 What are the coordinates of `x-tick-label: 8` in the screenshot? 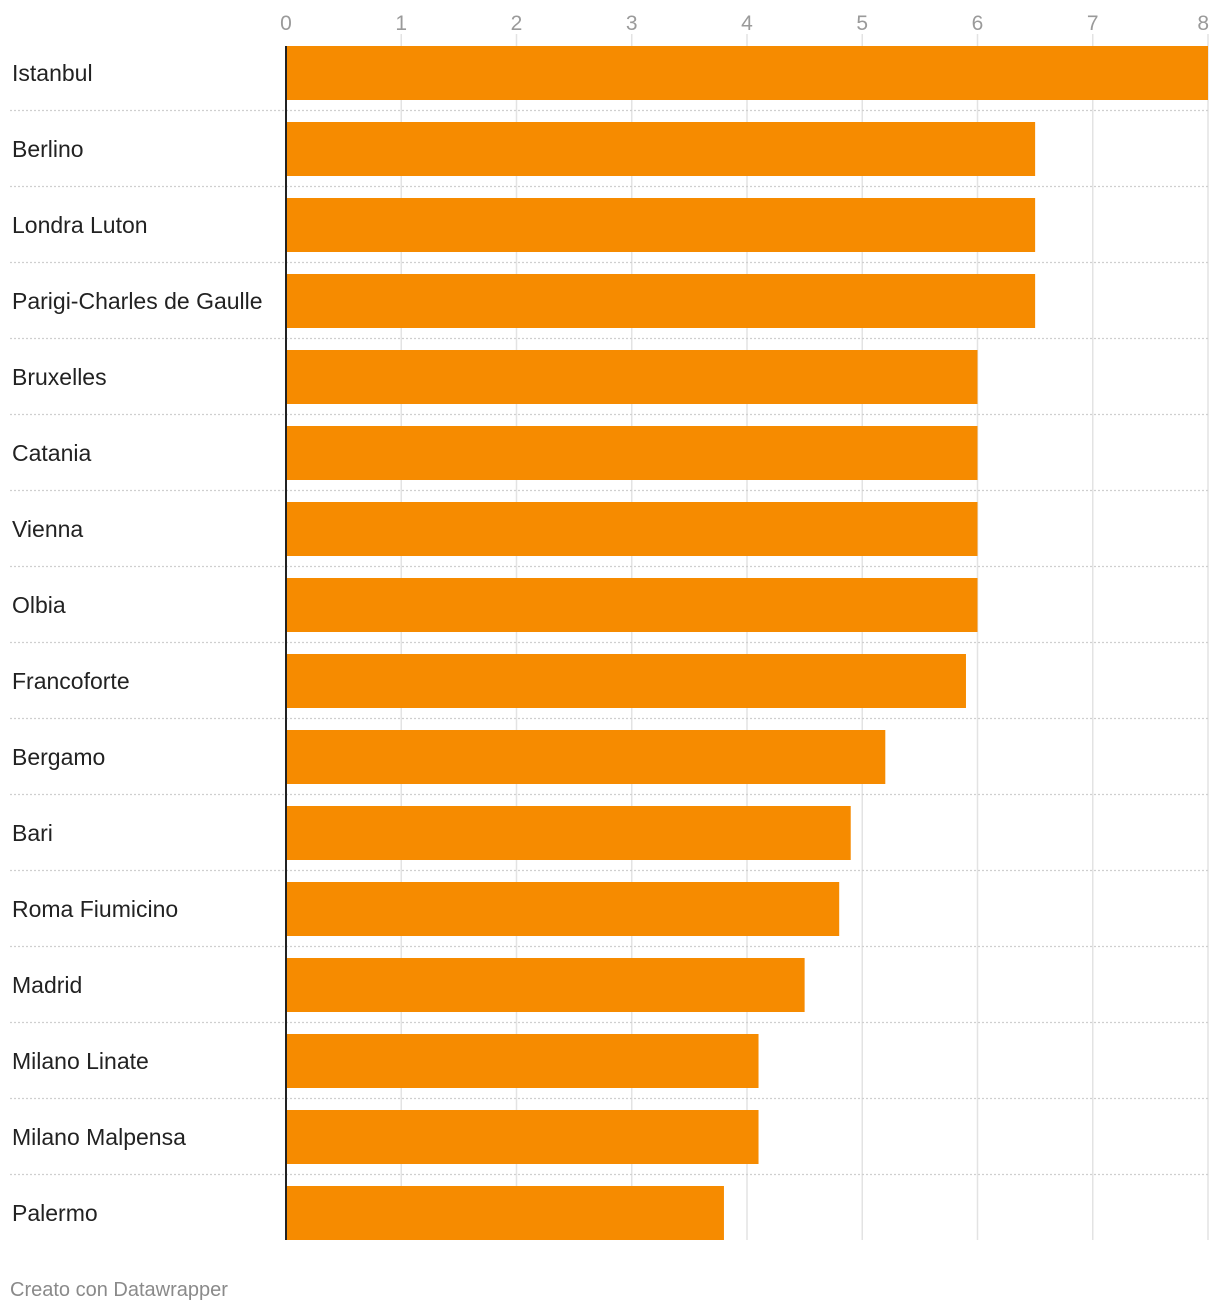 It's located at (1203, 23).